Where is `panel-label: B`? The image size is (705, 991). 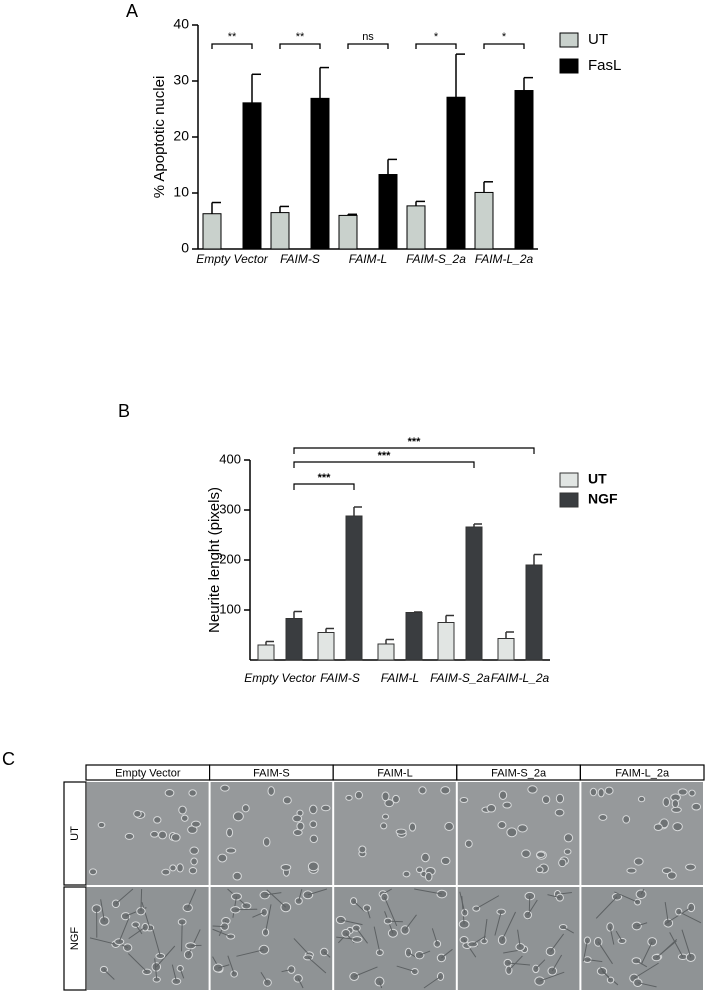
panel-label: B is located at coordinates (124, 411).